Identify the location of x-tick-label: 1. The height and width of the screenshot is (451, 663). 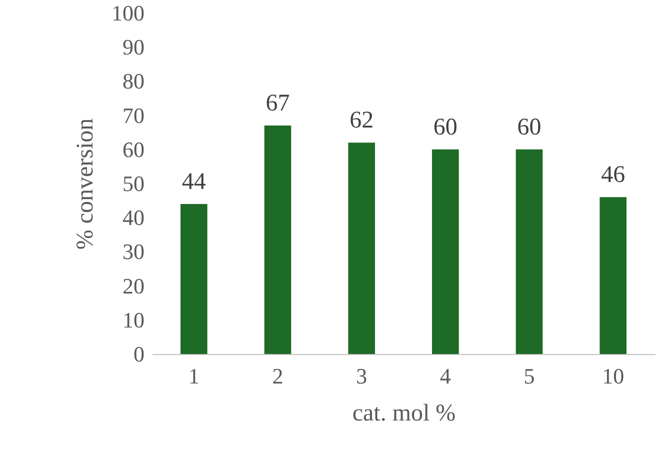
(194, 376).